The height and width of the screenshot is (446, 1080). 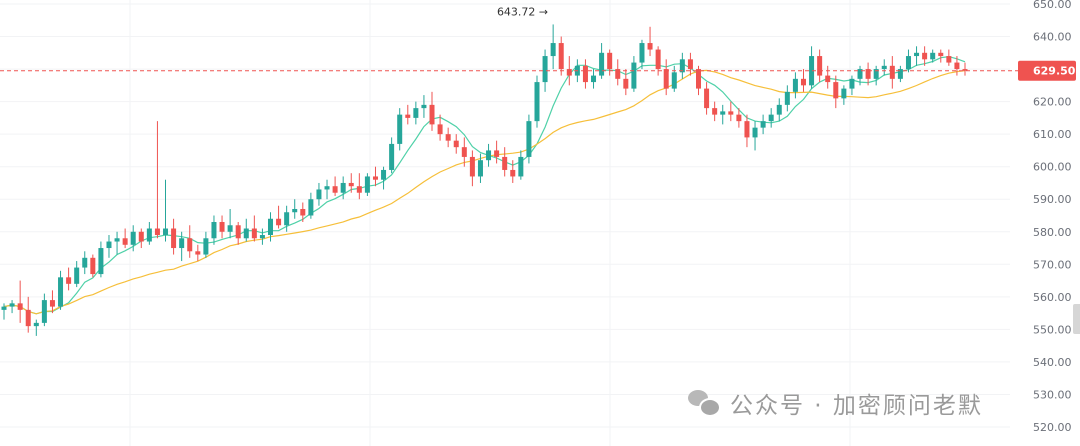 What do you see at coordinates (1052, 102) in the screenshot?
I see `y-tick-label: 620.00` at bounding box center [1052, 102].